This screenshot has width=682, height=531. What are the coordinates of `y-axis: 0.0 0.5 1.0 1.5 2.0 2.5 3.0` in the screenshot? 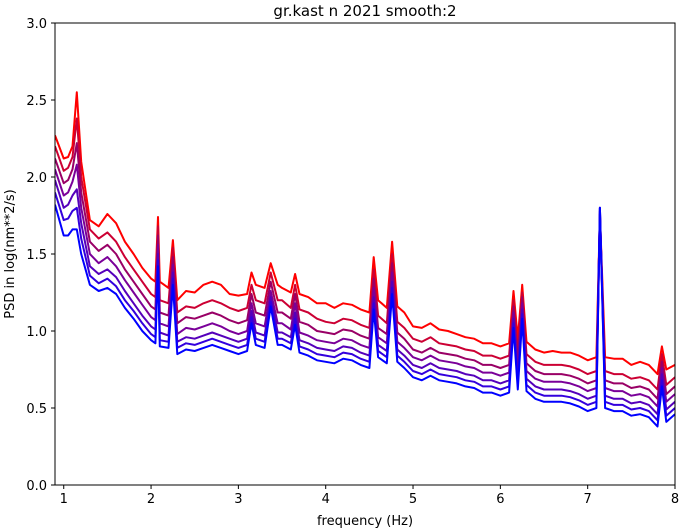 It's located at (40, 255).